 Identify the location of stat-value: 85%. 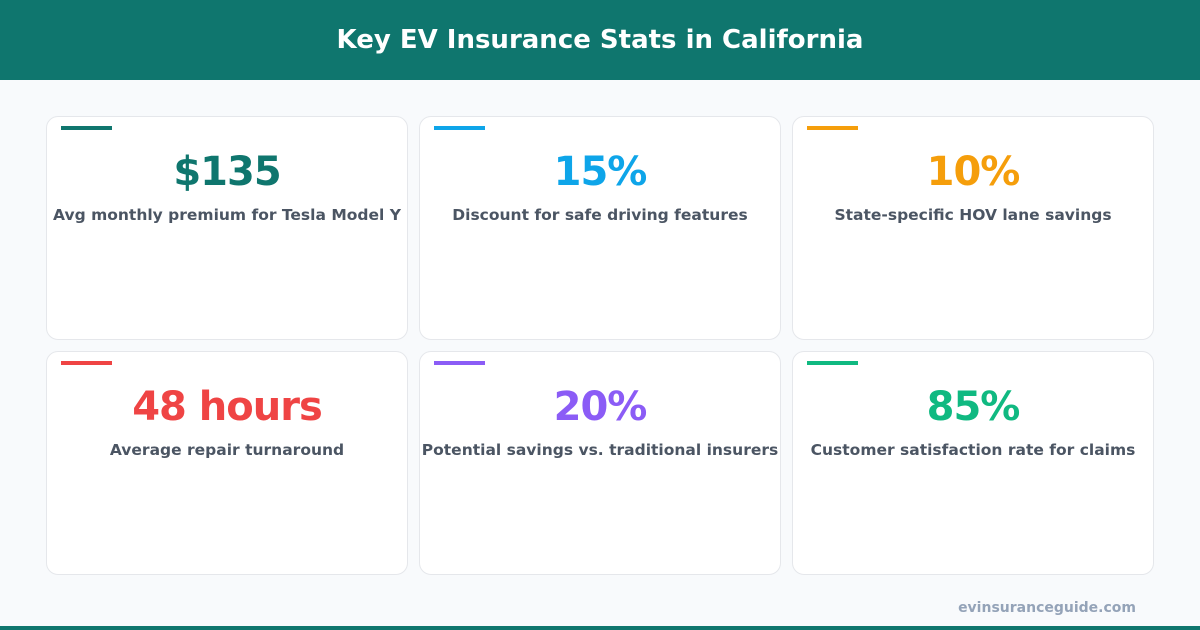
(973, 407).